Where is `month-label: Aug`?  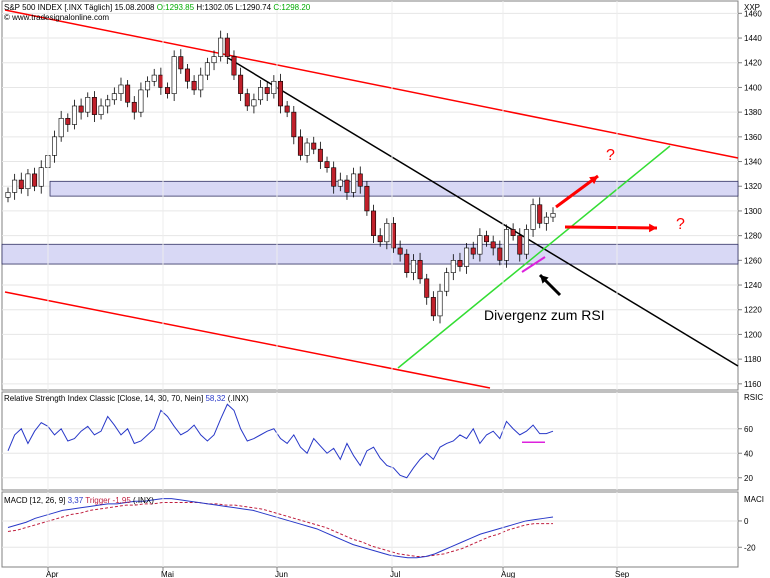 month-label: Aug is located at coordinates (508, 574).